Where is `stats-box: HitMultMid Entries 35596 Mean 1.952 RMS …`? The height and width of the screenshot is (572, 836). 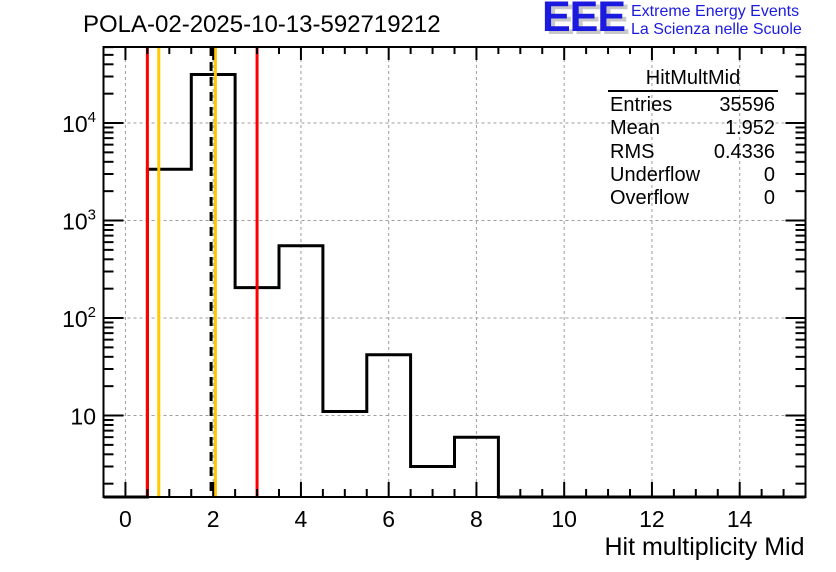 stats-box: HitMultMid Entries 35596 Mean 1.952 RMS … is located at coordinates (693, 139).